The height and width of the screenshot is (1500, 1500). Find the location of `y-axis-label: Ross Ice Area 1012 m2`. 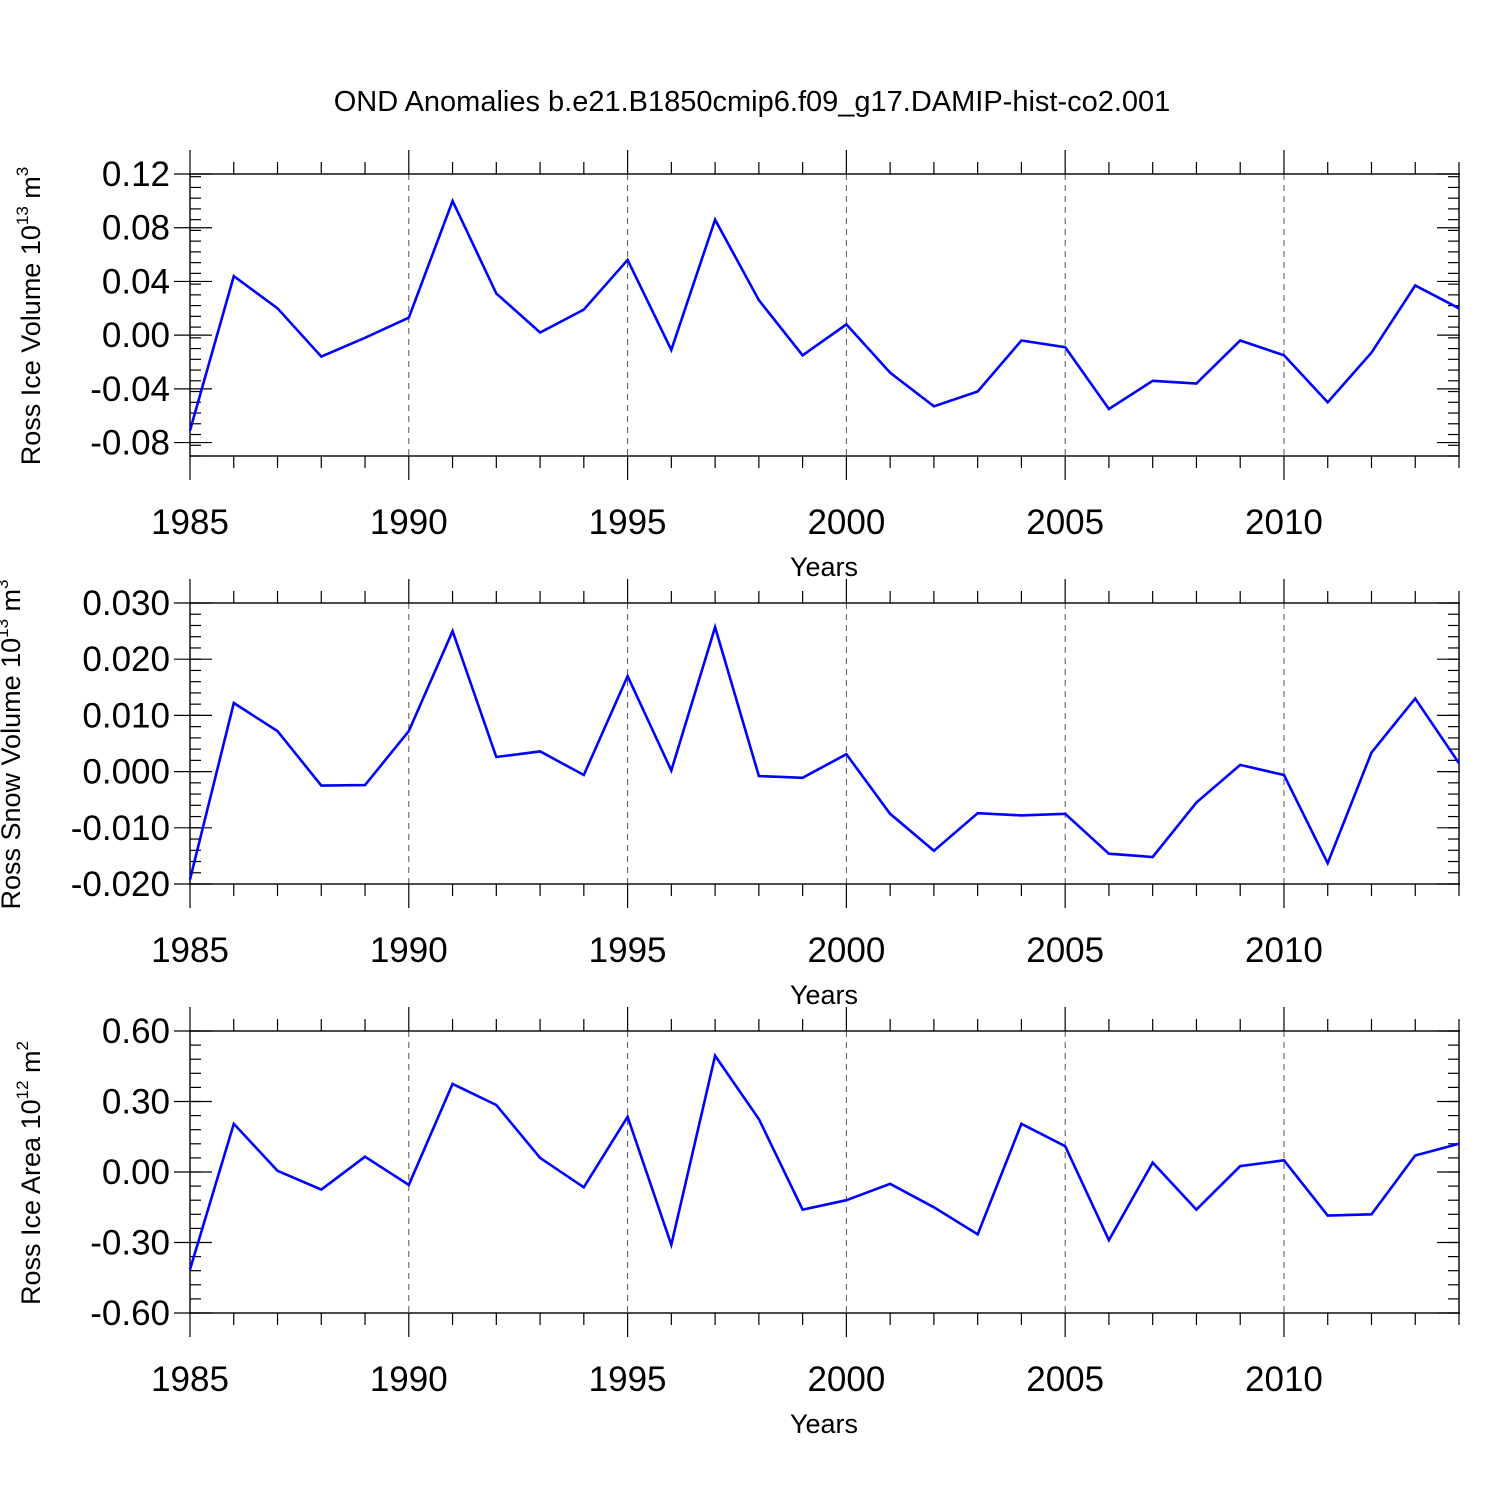

y-axis-label: Ross Ice Area 1012 m2 is located at coordinates (29, 1173).